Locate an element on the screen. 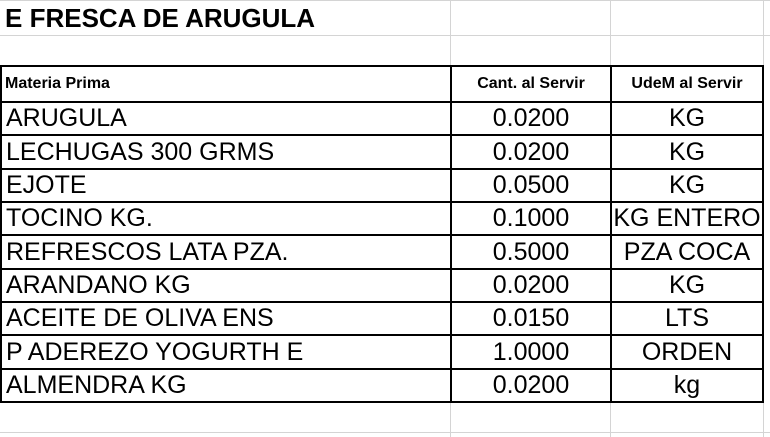 The width and height of the screenshot is (770, 437). cell-materia-prima: ALMENDRA KG is located at coordinates (227, 386).